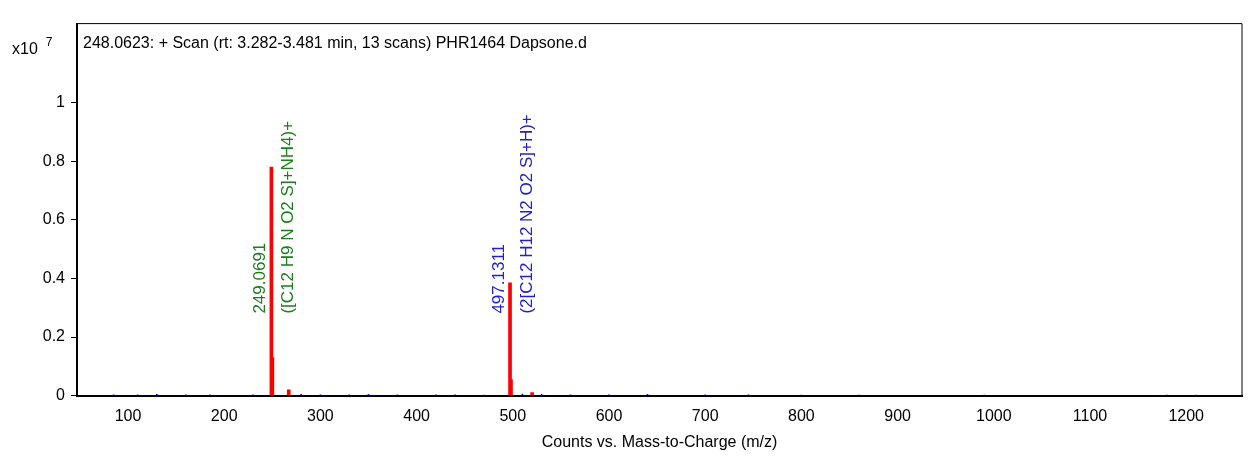 The height and width of the screenshot is (464, 1252). Describe the element at coordinates (659, 441) in the screenshot. I see `x-axis-title: Counts vs. Mass-to-Charge (m/z)` at that location.